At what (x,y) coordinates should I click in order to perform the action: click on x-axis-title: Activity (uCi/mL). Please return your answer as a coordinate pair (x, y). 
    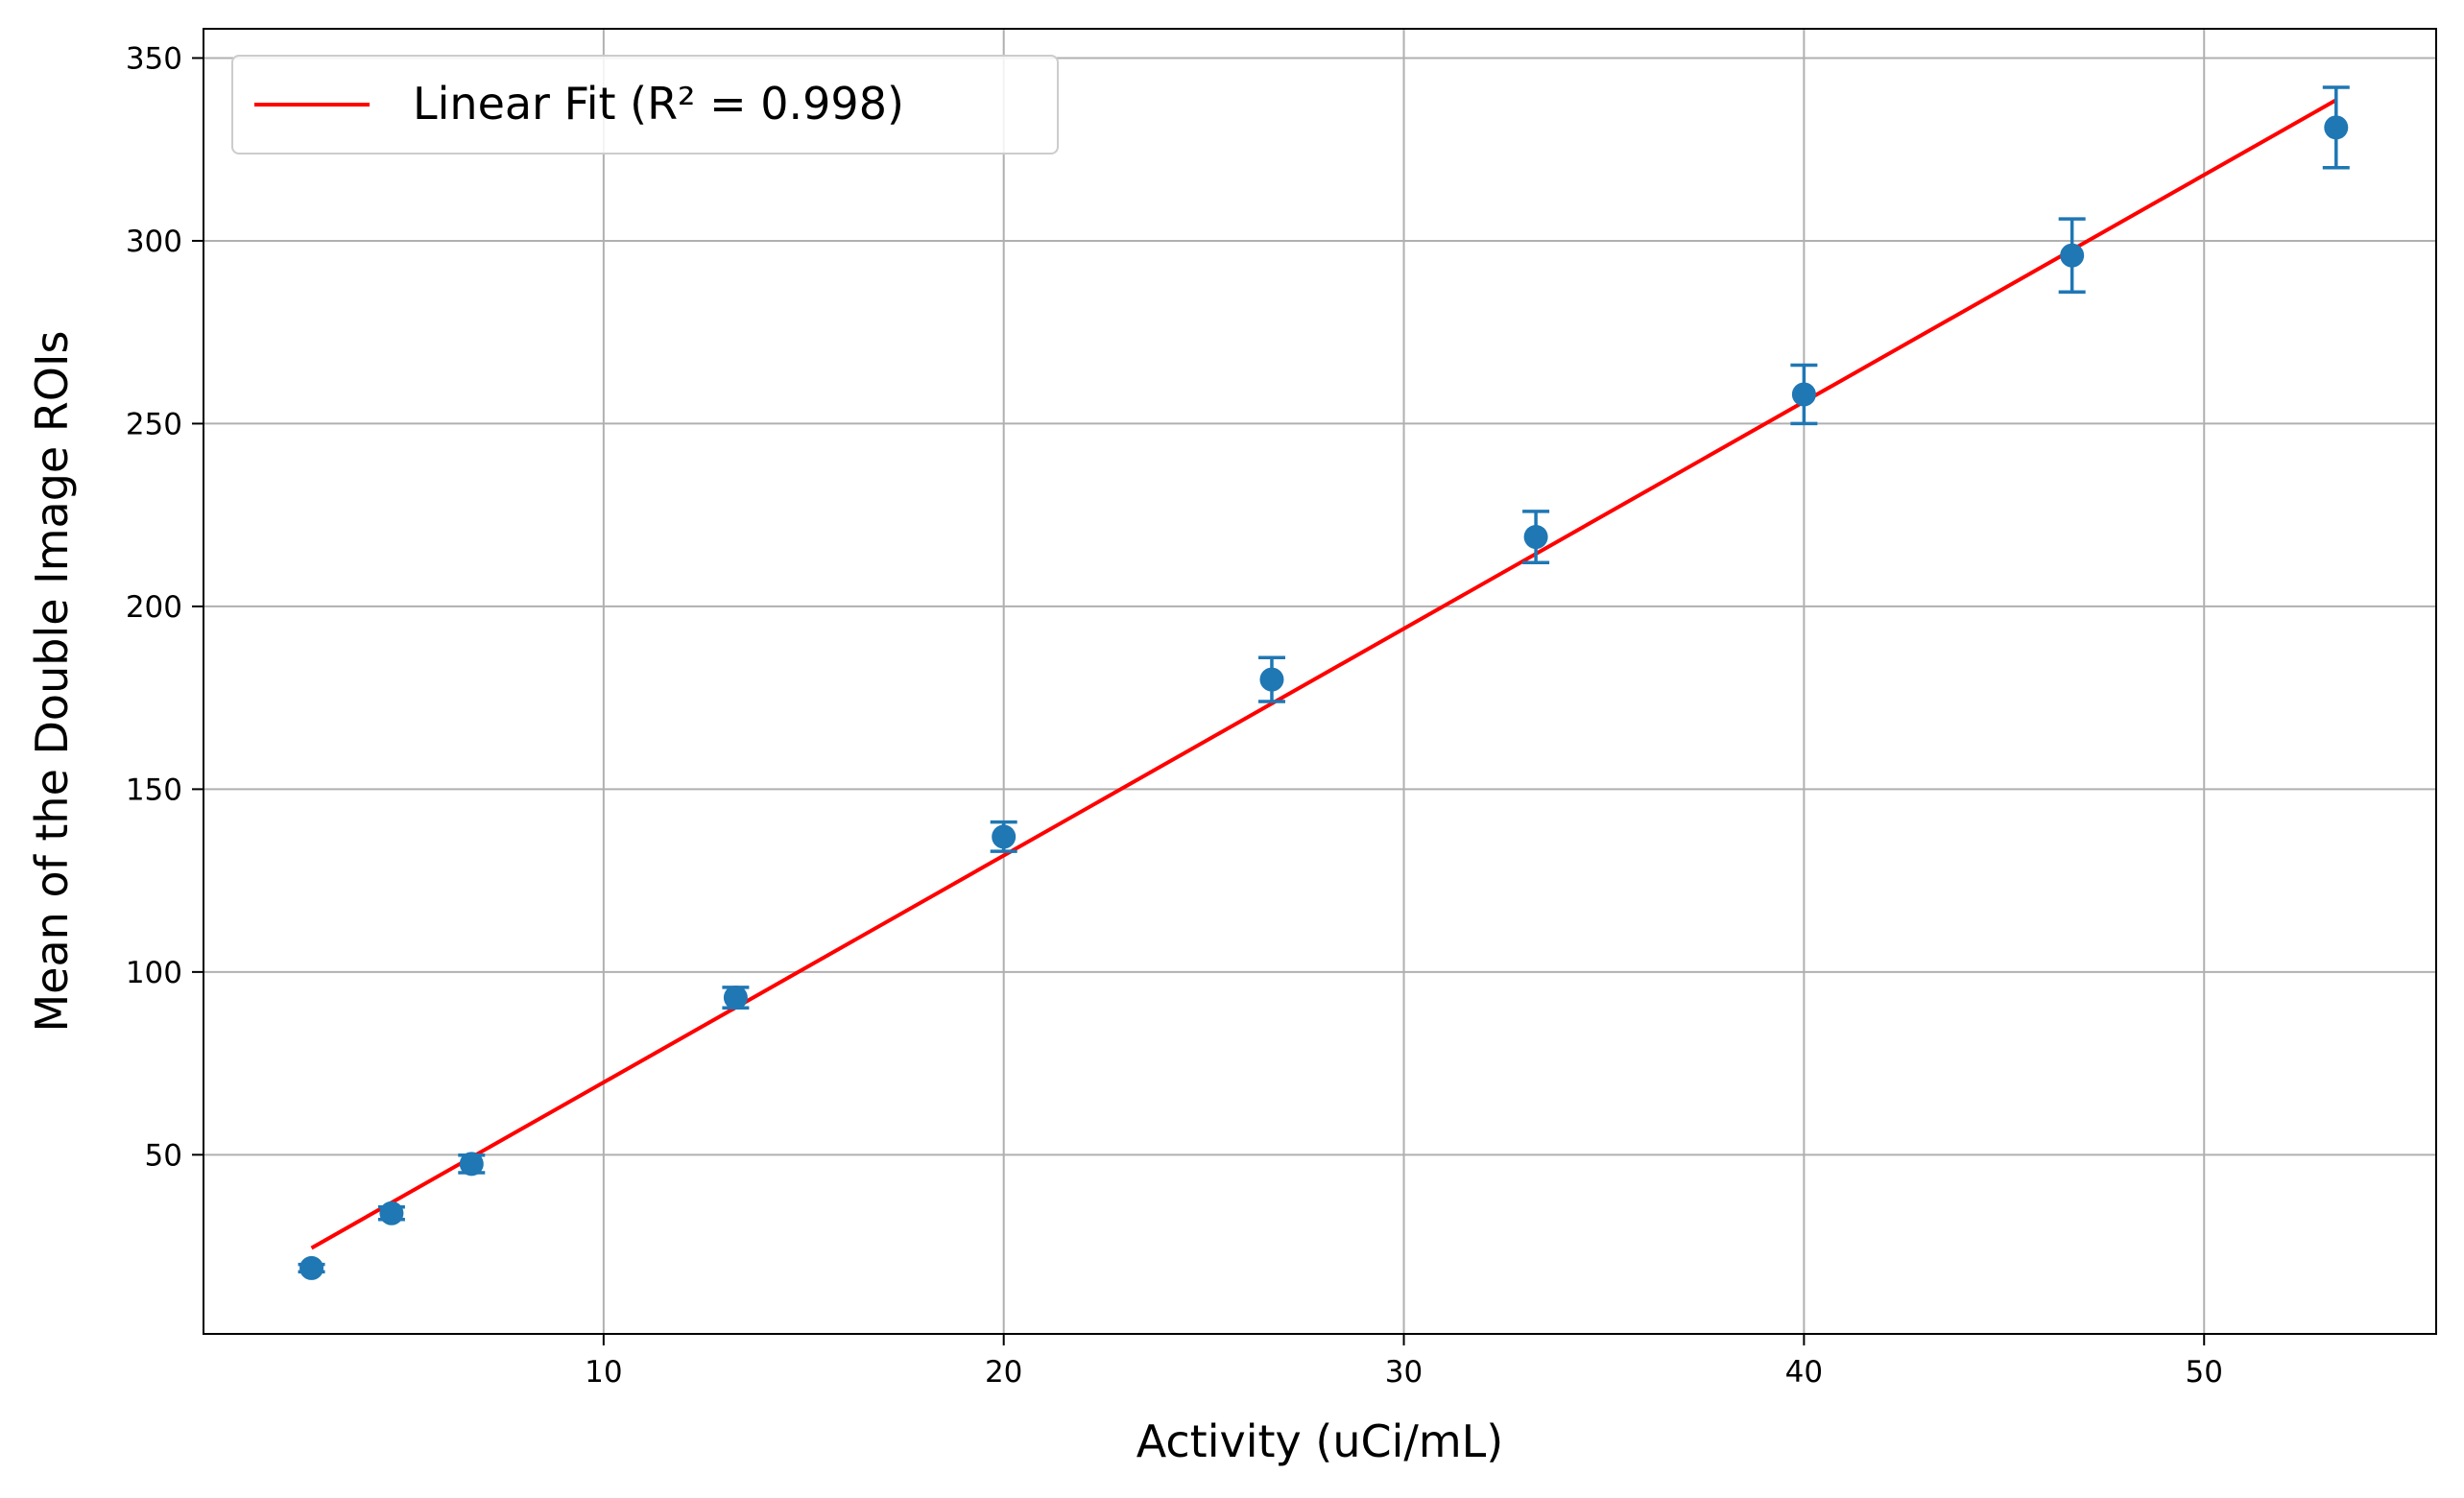
    Looking at the image, I should click on (1320, 1441).